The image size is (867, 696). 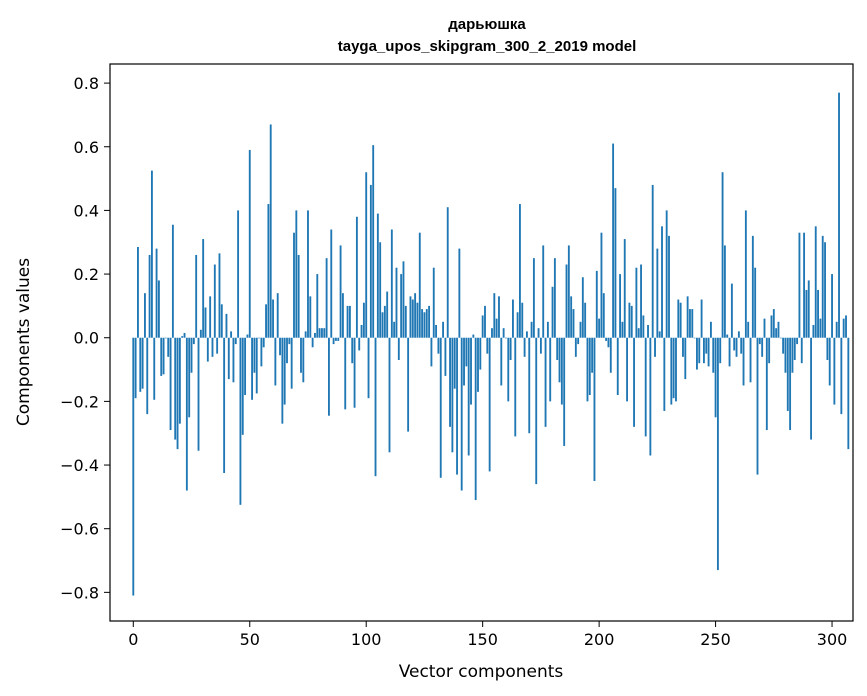 What do you see at coordinates (86, 274) in the screenshot?
I see `y-tick-label: 0.2` at bounding box center [86, 274].